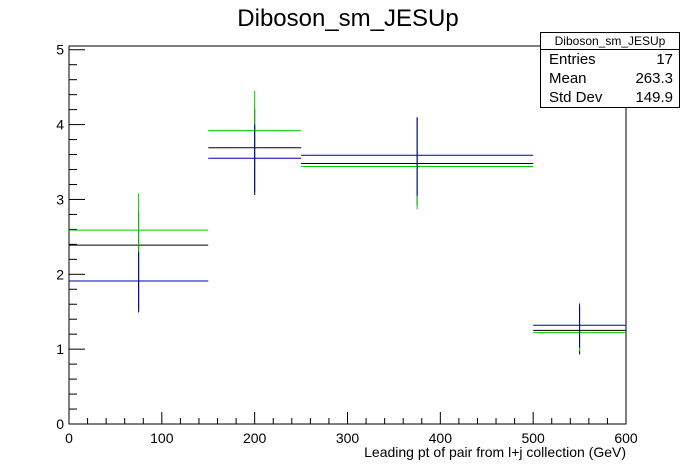  Describe the element at coordinates (576, 97) in the screenshot. I see `stddev-label: Std Dev` at that location.